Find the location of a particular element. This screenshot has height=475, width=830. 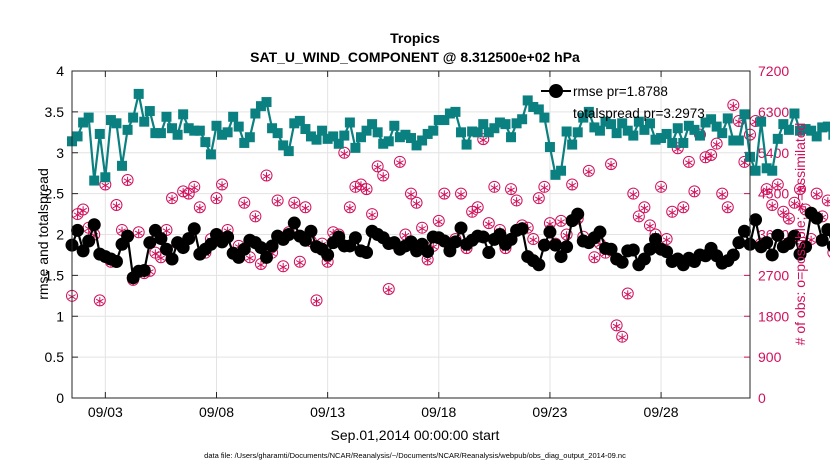

y-tick-label-right: 2700 is located at coordinates (773, 275).